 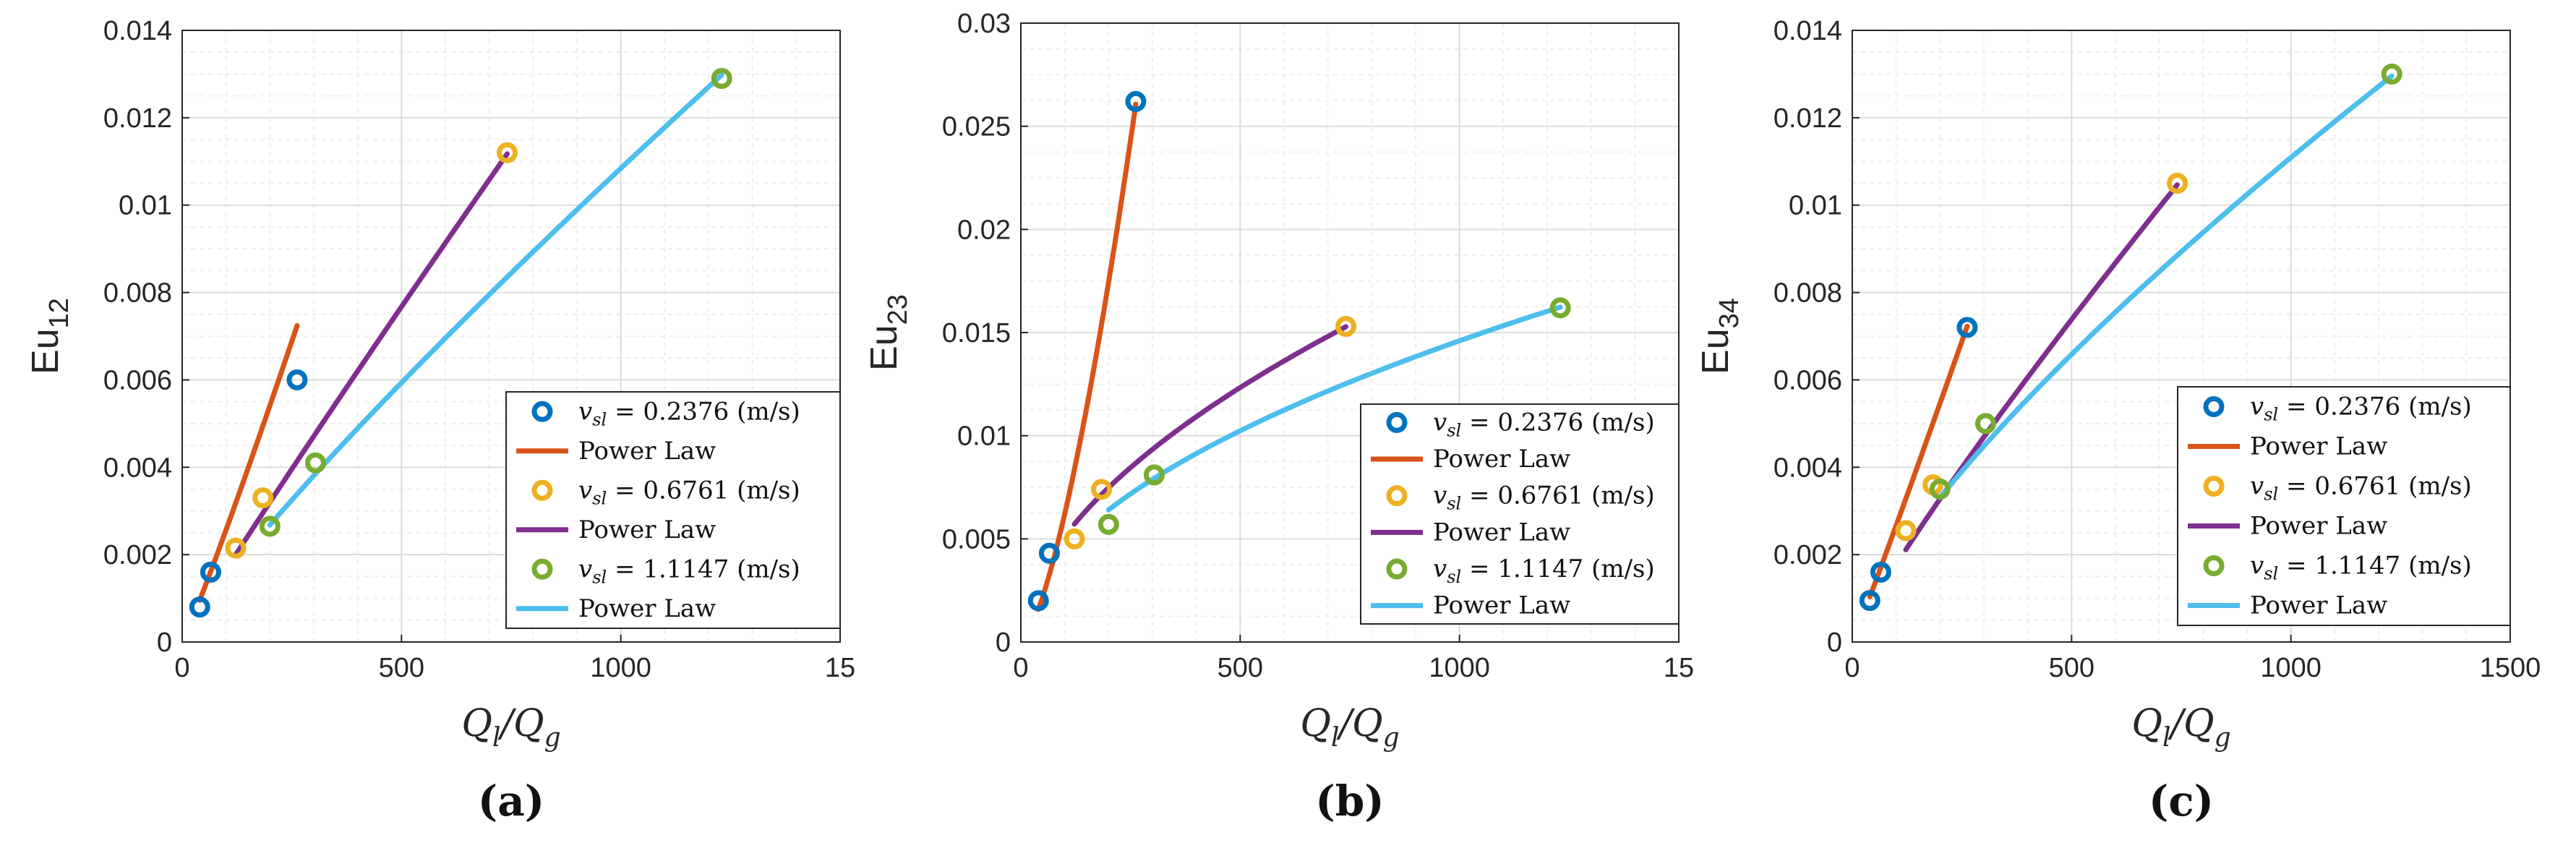 I want to click on y-axis-label-sub: 23, so click(x=898, y=309).